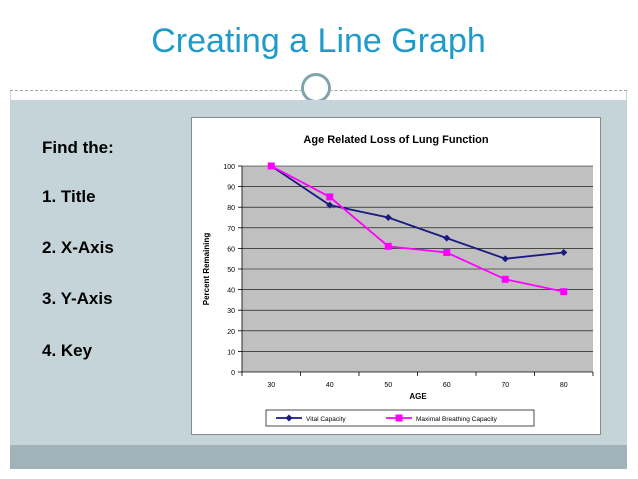 The height and width of the screenshot is (479, 638). I want to click on y-tick-label: 90, so click(231, 188).